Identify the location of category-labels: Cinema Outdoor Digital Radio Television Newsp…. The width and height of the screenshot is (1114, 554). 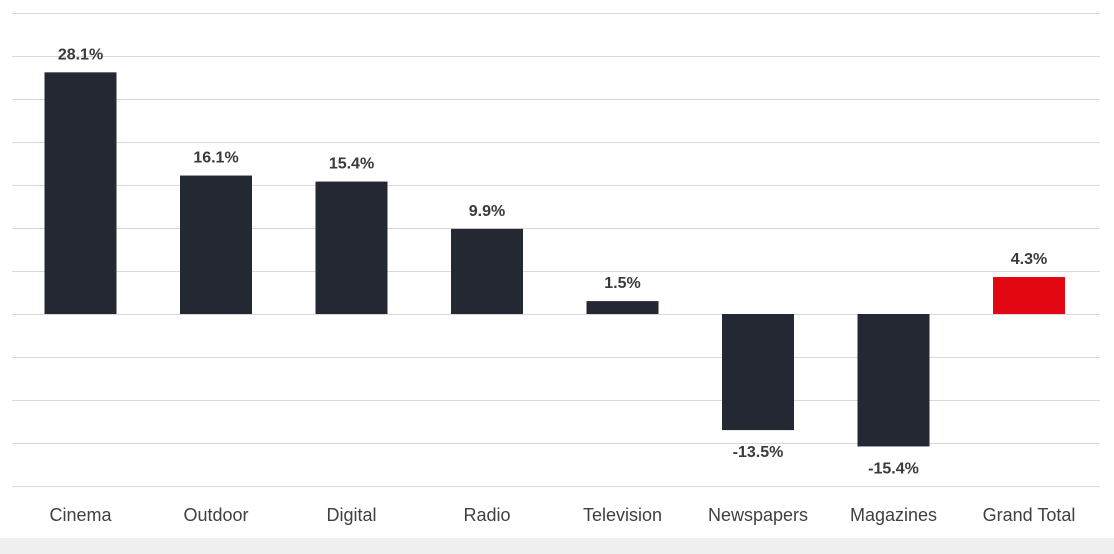
(562, 515).